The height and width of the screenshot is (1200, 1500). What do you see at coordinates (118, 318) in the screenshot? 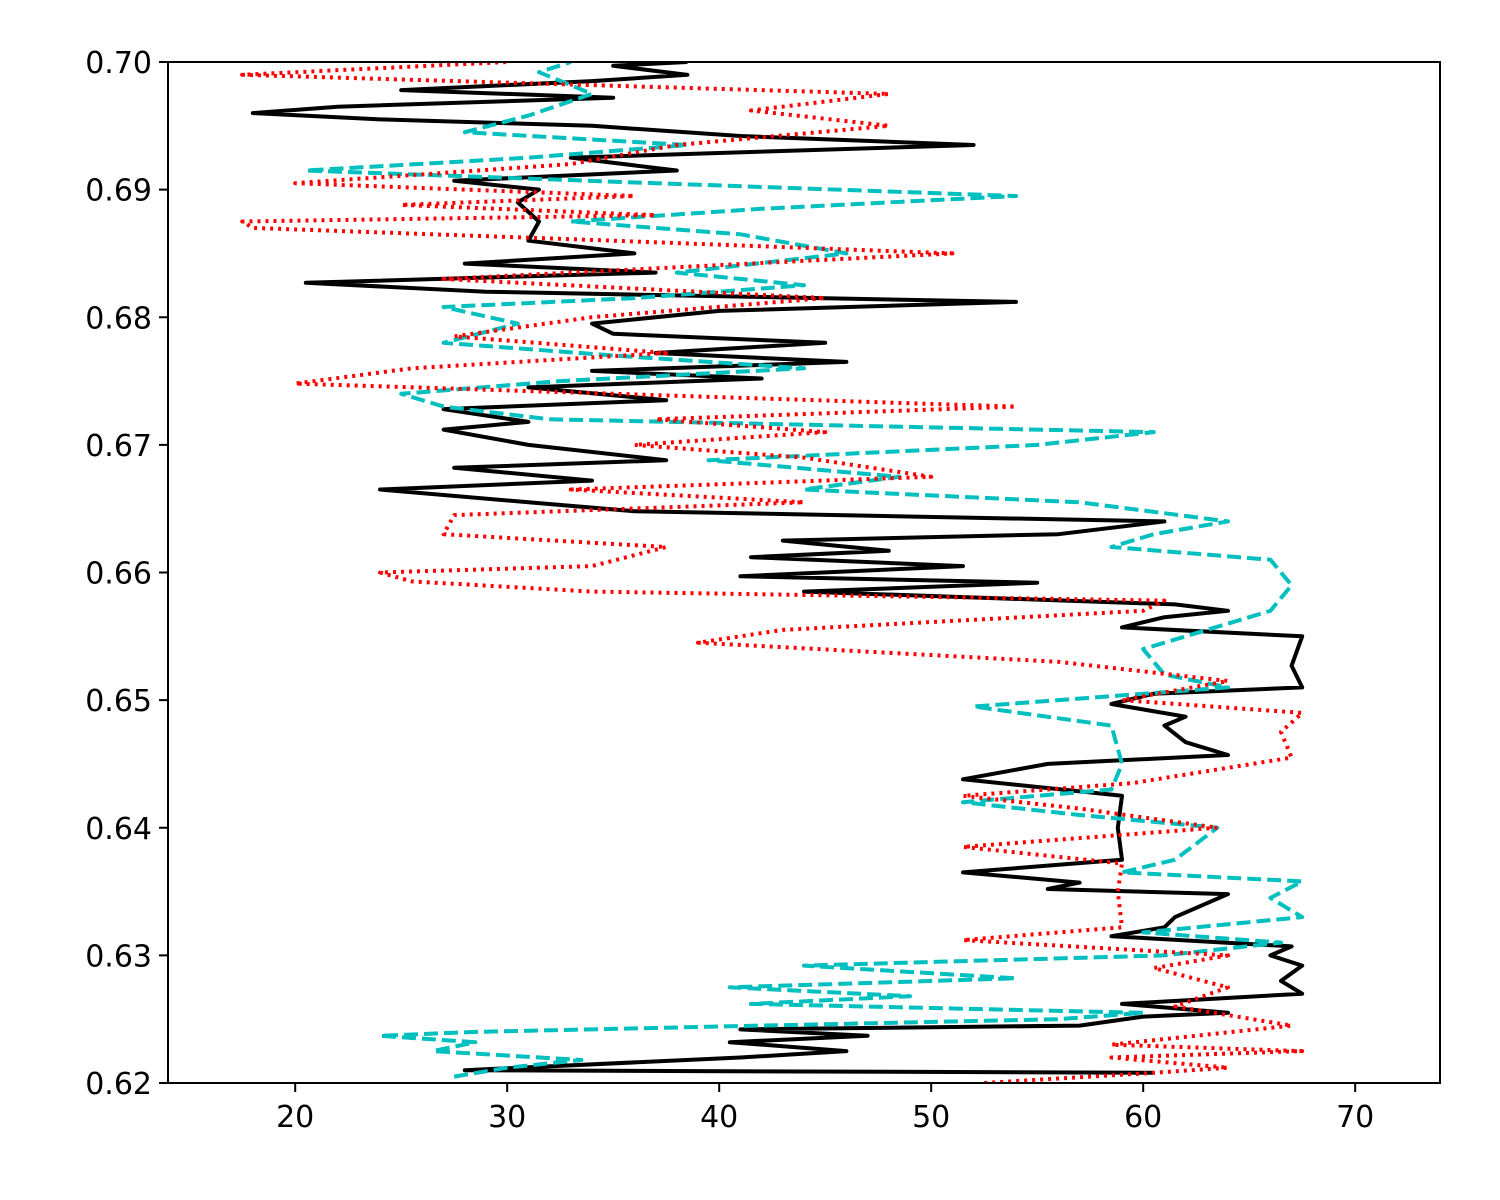
I see `y-tick-label: 0.68` at bounding box center [118, 318].